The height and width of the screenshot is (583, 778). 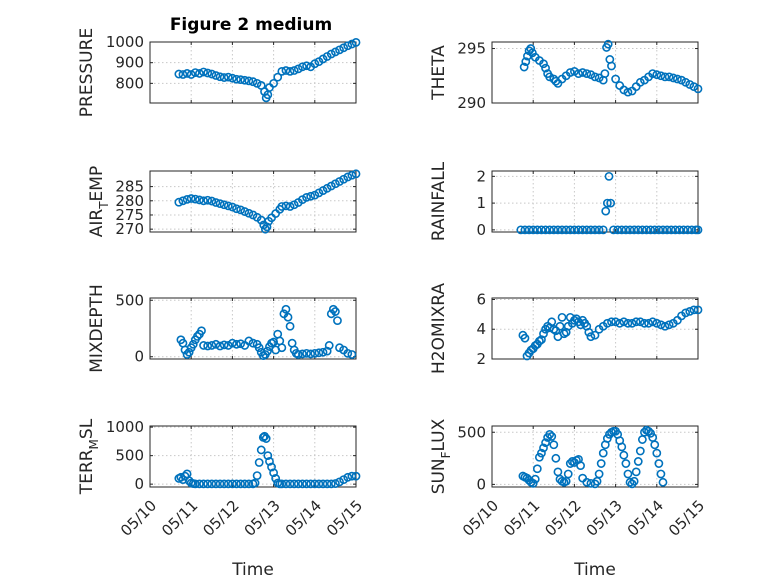 What do you see at coordinates (222, 328) in the screenshot?
I see `subplot-mixdepth: 0 500 MIXDEPTH` at bounding box center [222, 328].